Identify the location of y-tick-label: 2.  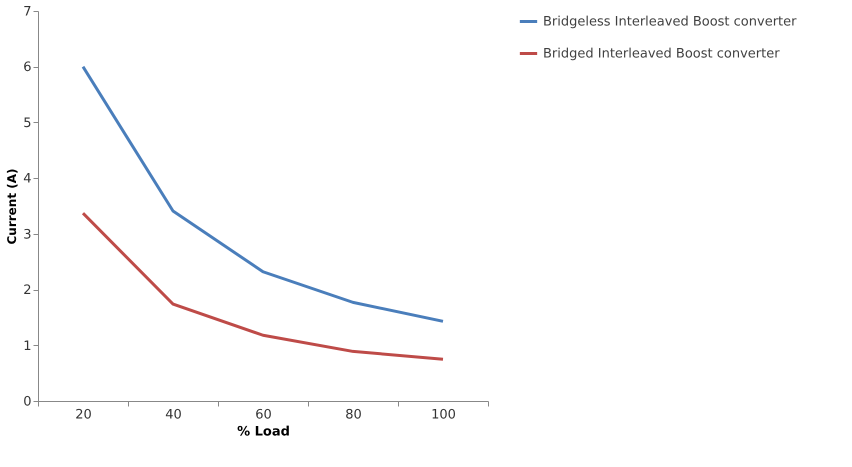
(27, 290).